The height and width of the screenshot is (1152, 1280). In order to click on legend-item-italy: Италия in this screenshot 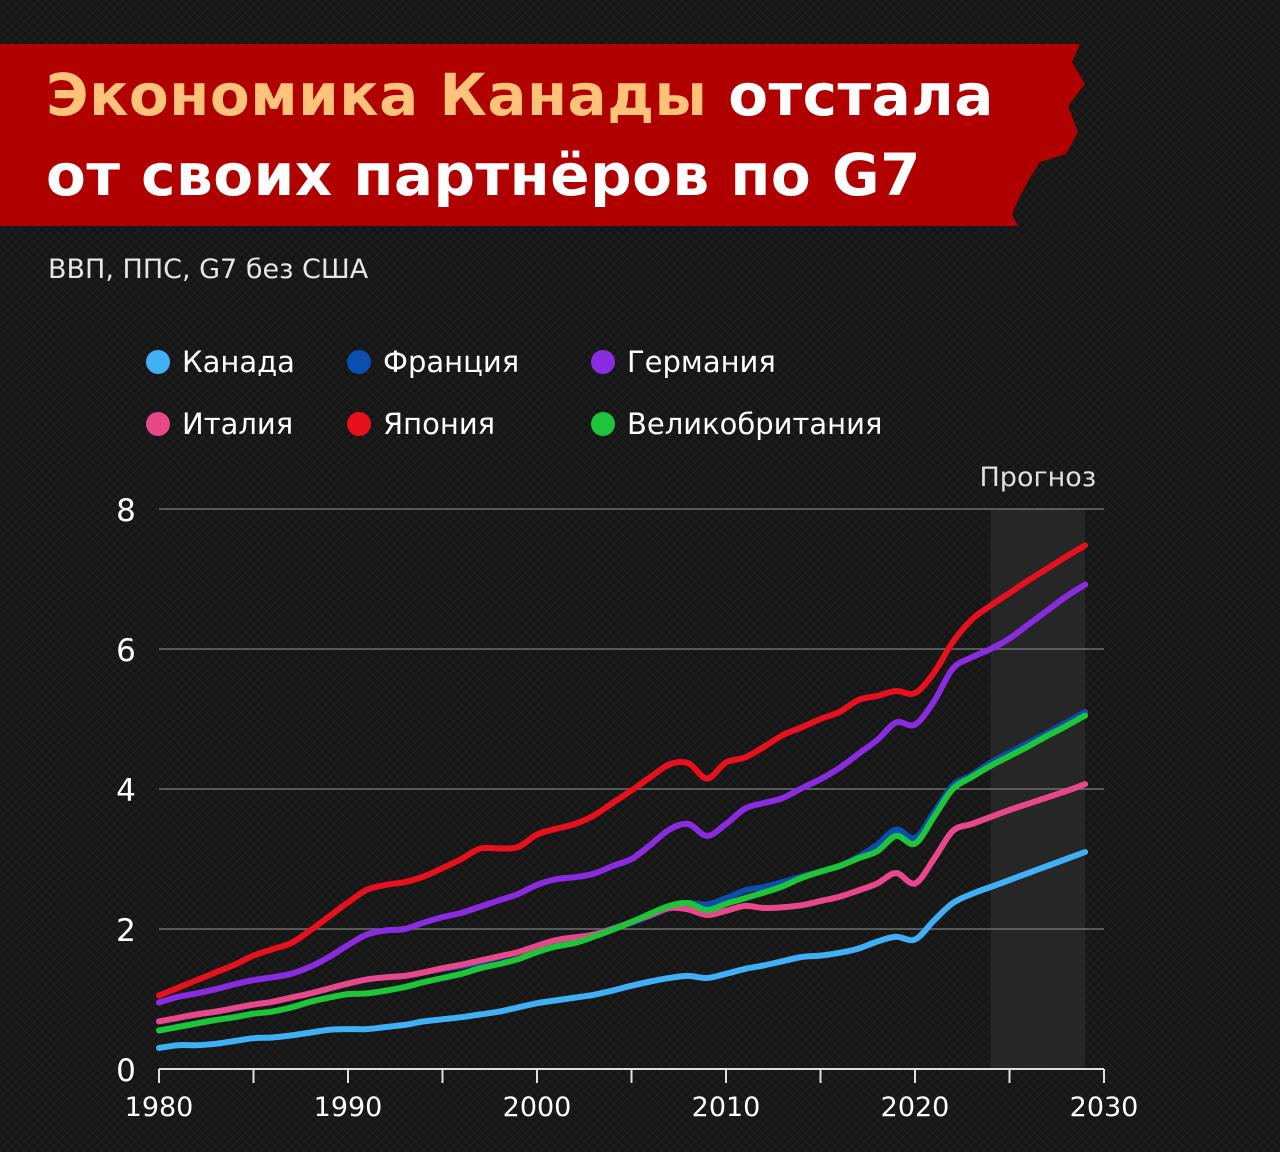, I will do `click(219, 424)`.